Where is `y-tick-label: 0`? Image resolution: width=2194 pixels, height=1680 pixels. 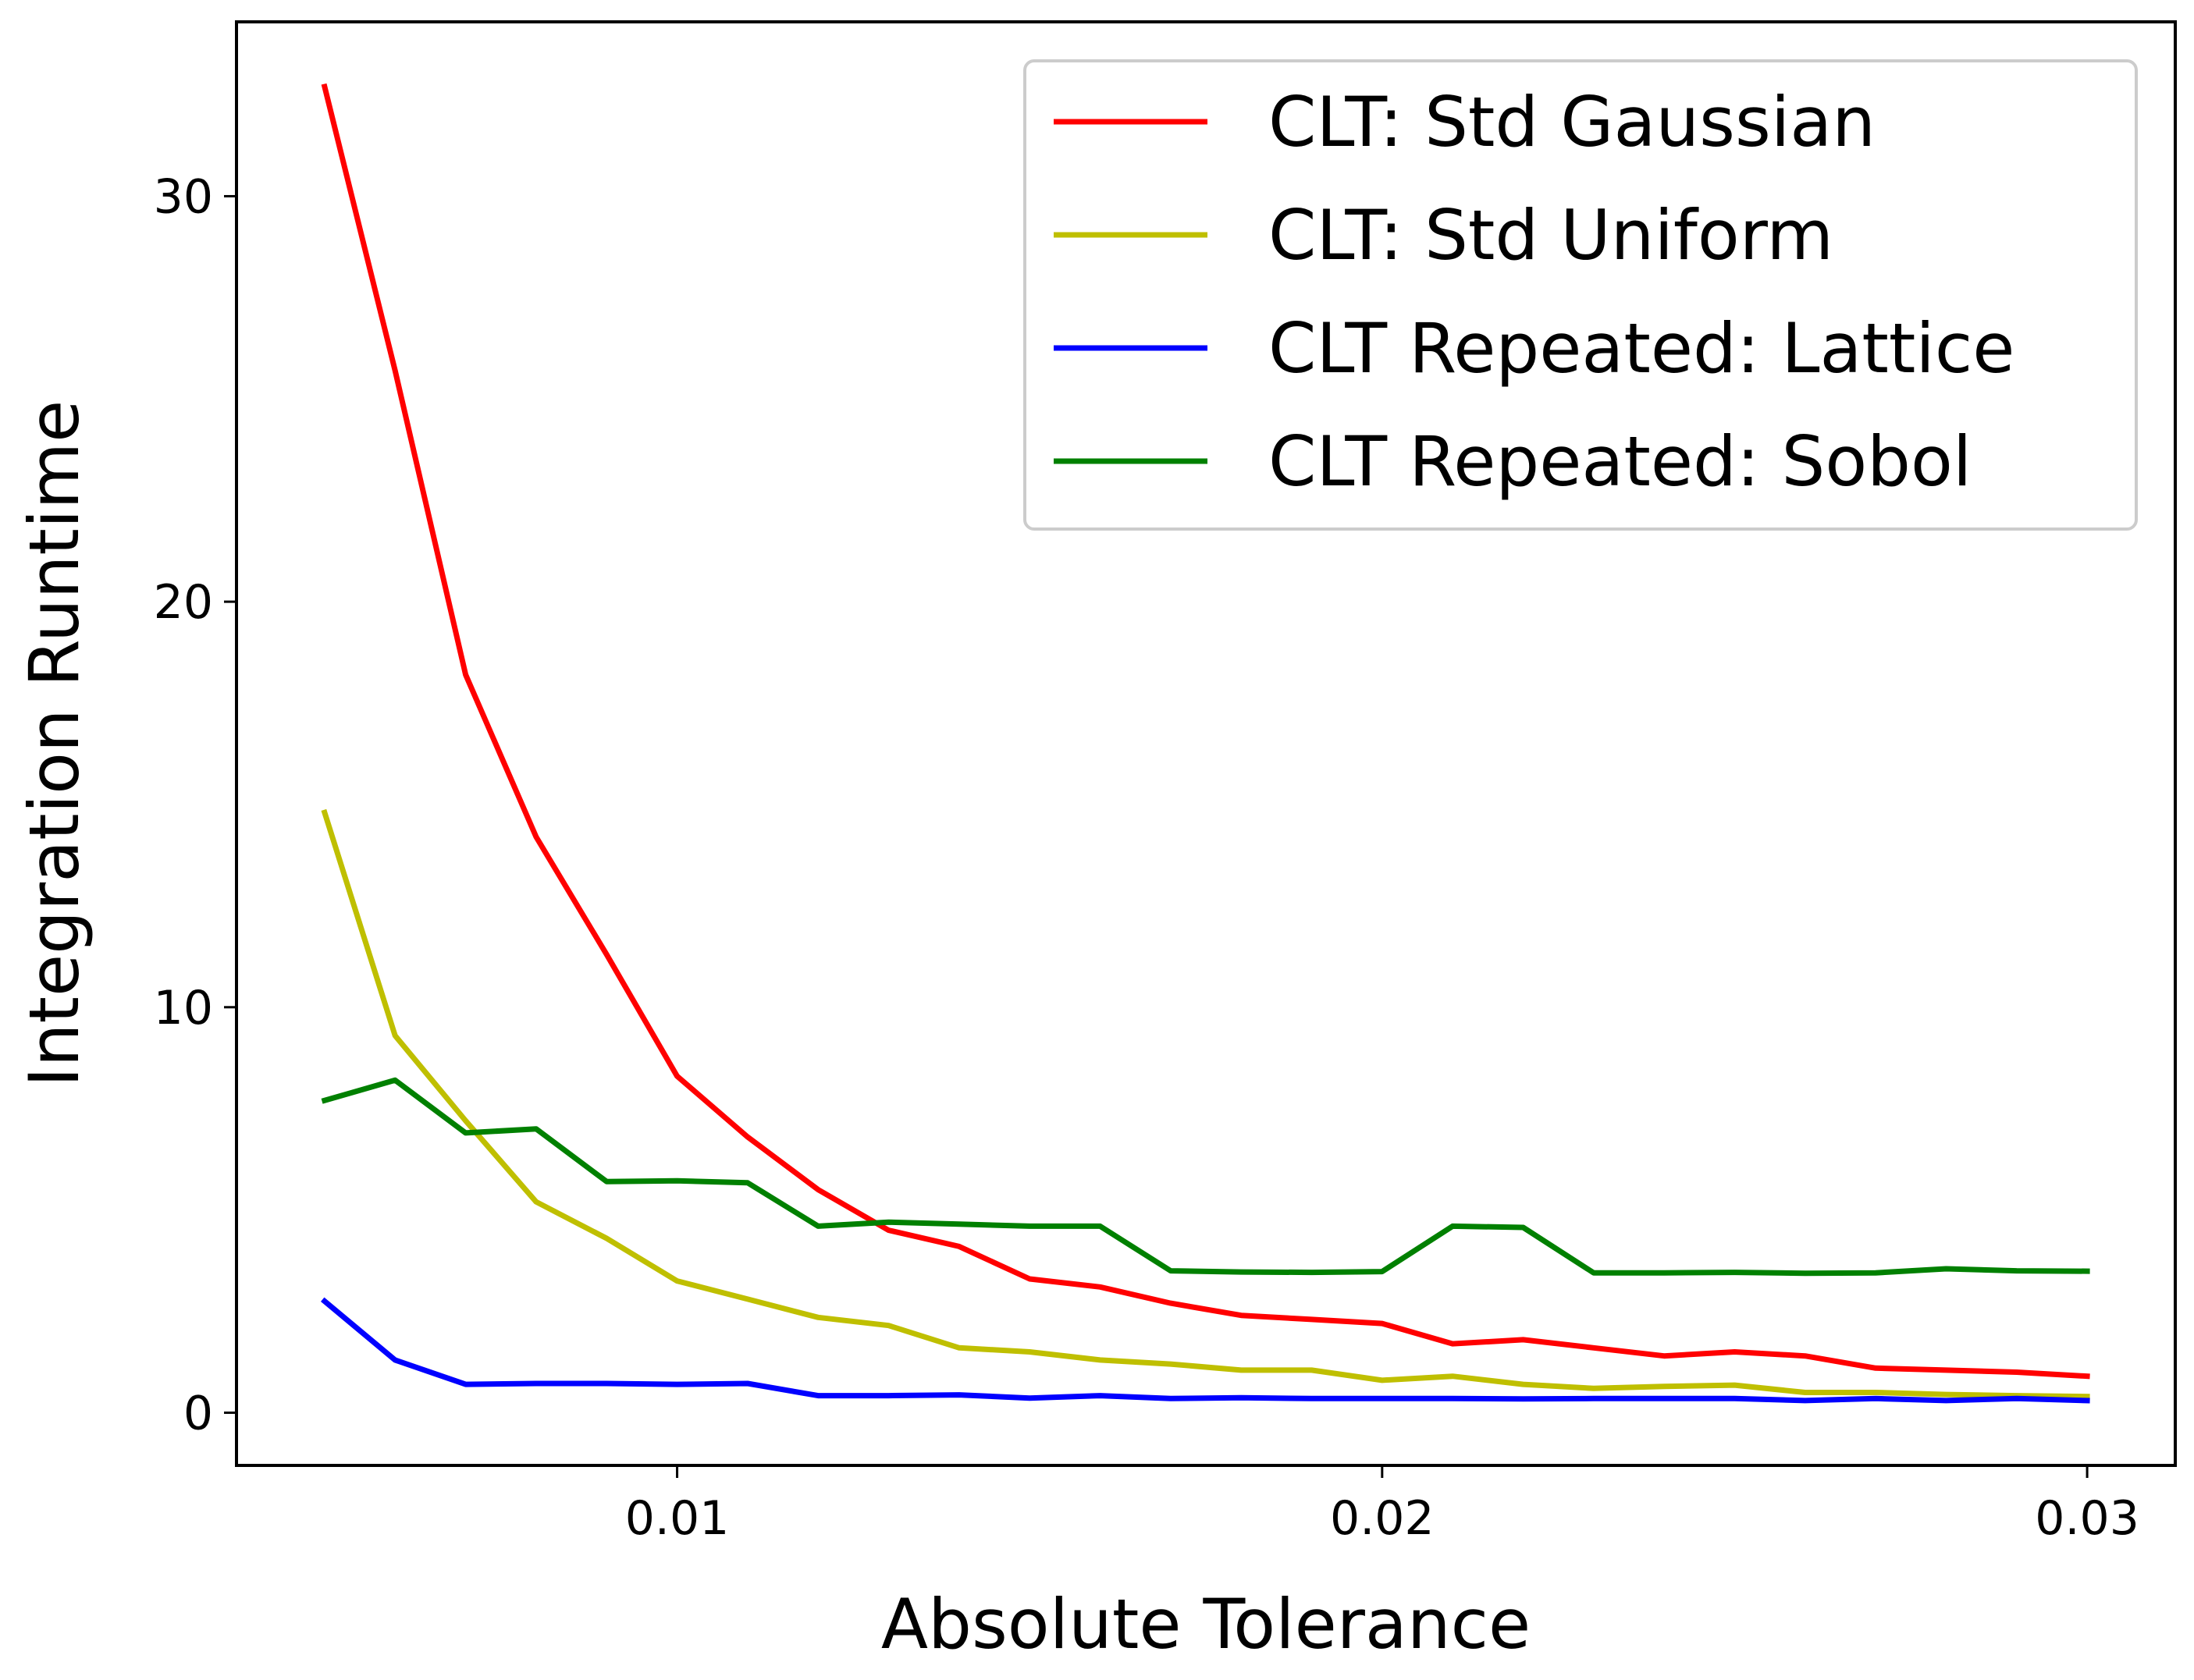 y-tick-label: 0 is located at coordinates (198, 1413).